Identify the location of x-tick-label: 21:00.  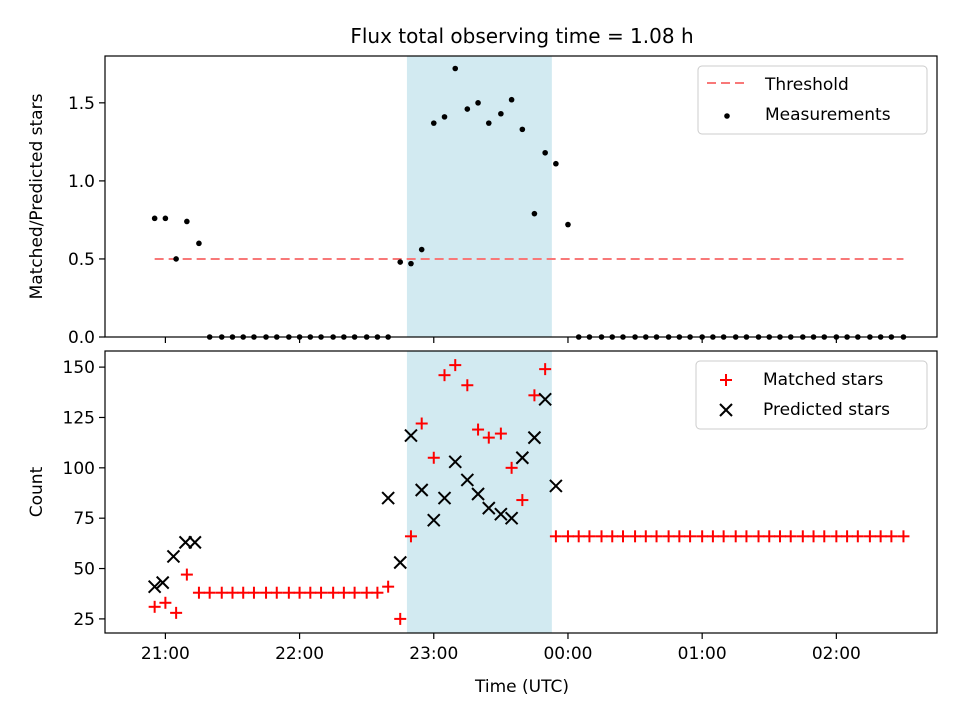
(165, 654).